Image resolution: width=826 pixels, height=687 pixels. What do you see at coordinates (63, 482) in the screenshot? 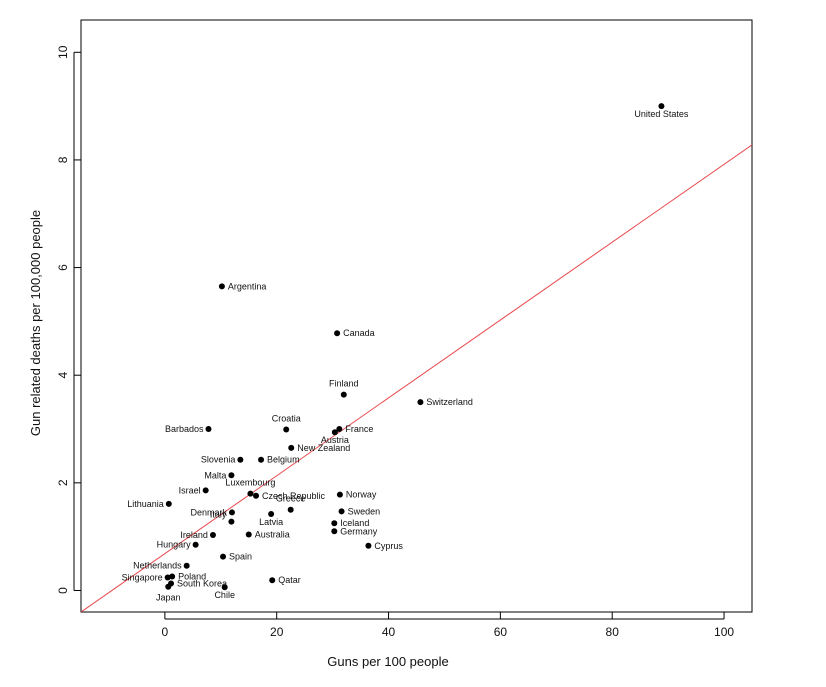
I see `y-tick-label: 2` at bounding box center [63, 482].